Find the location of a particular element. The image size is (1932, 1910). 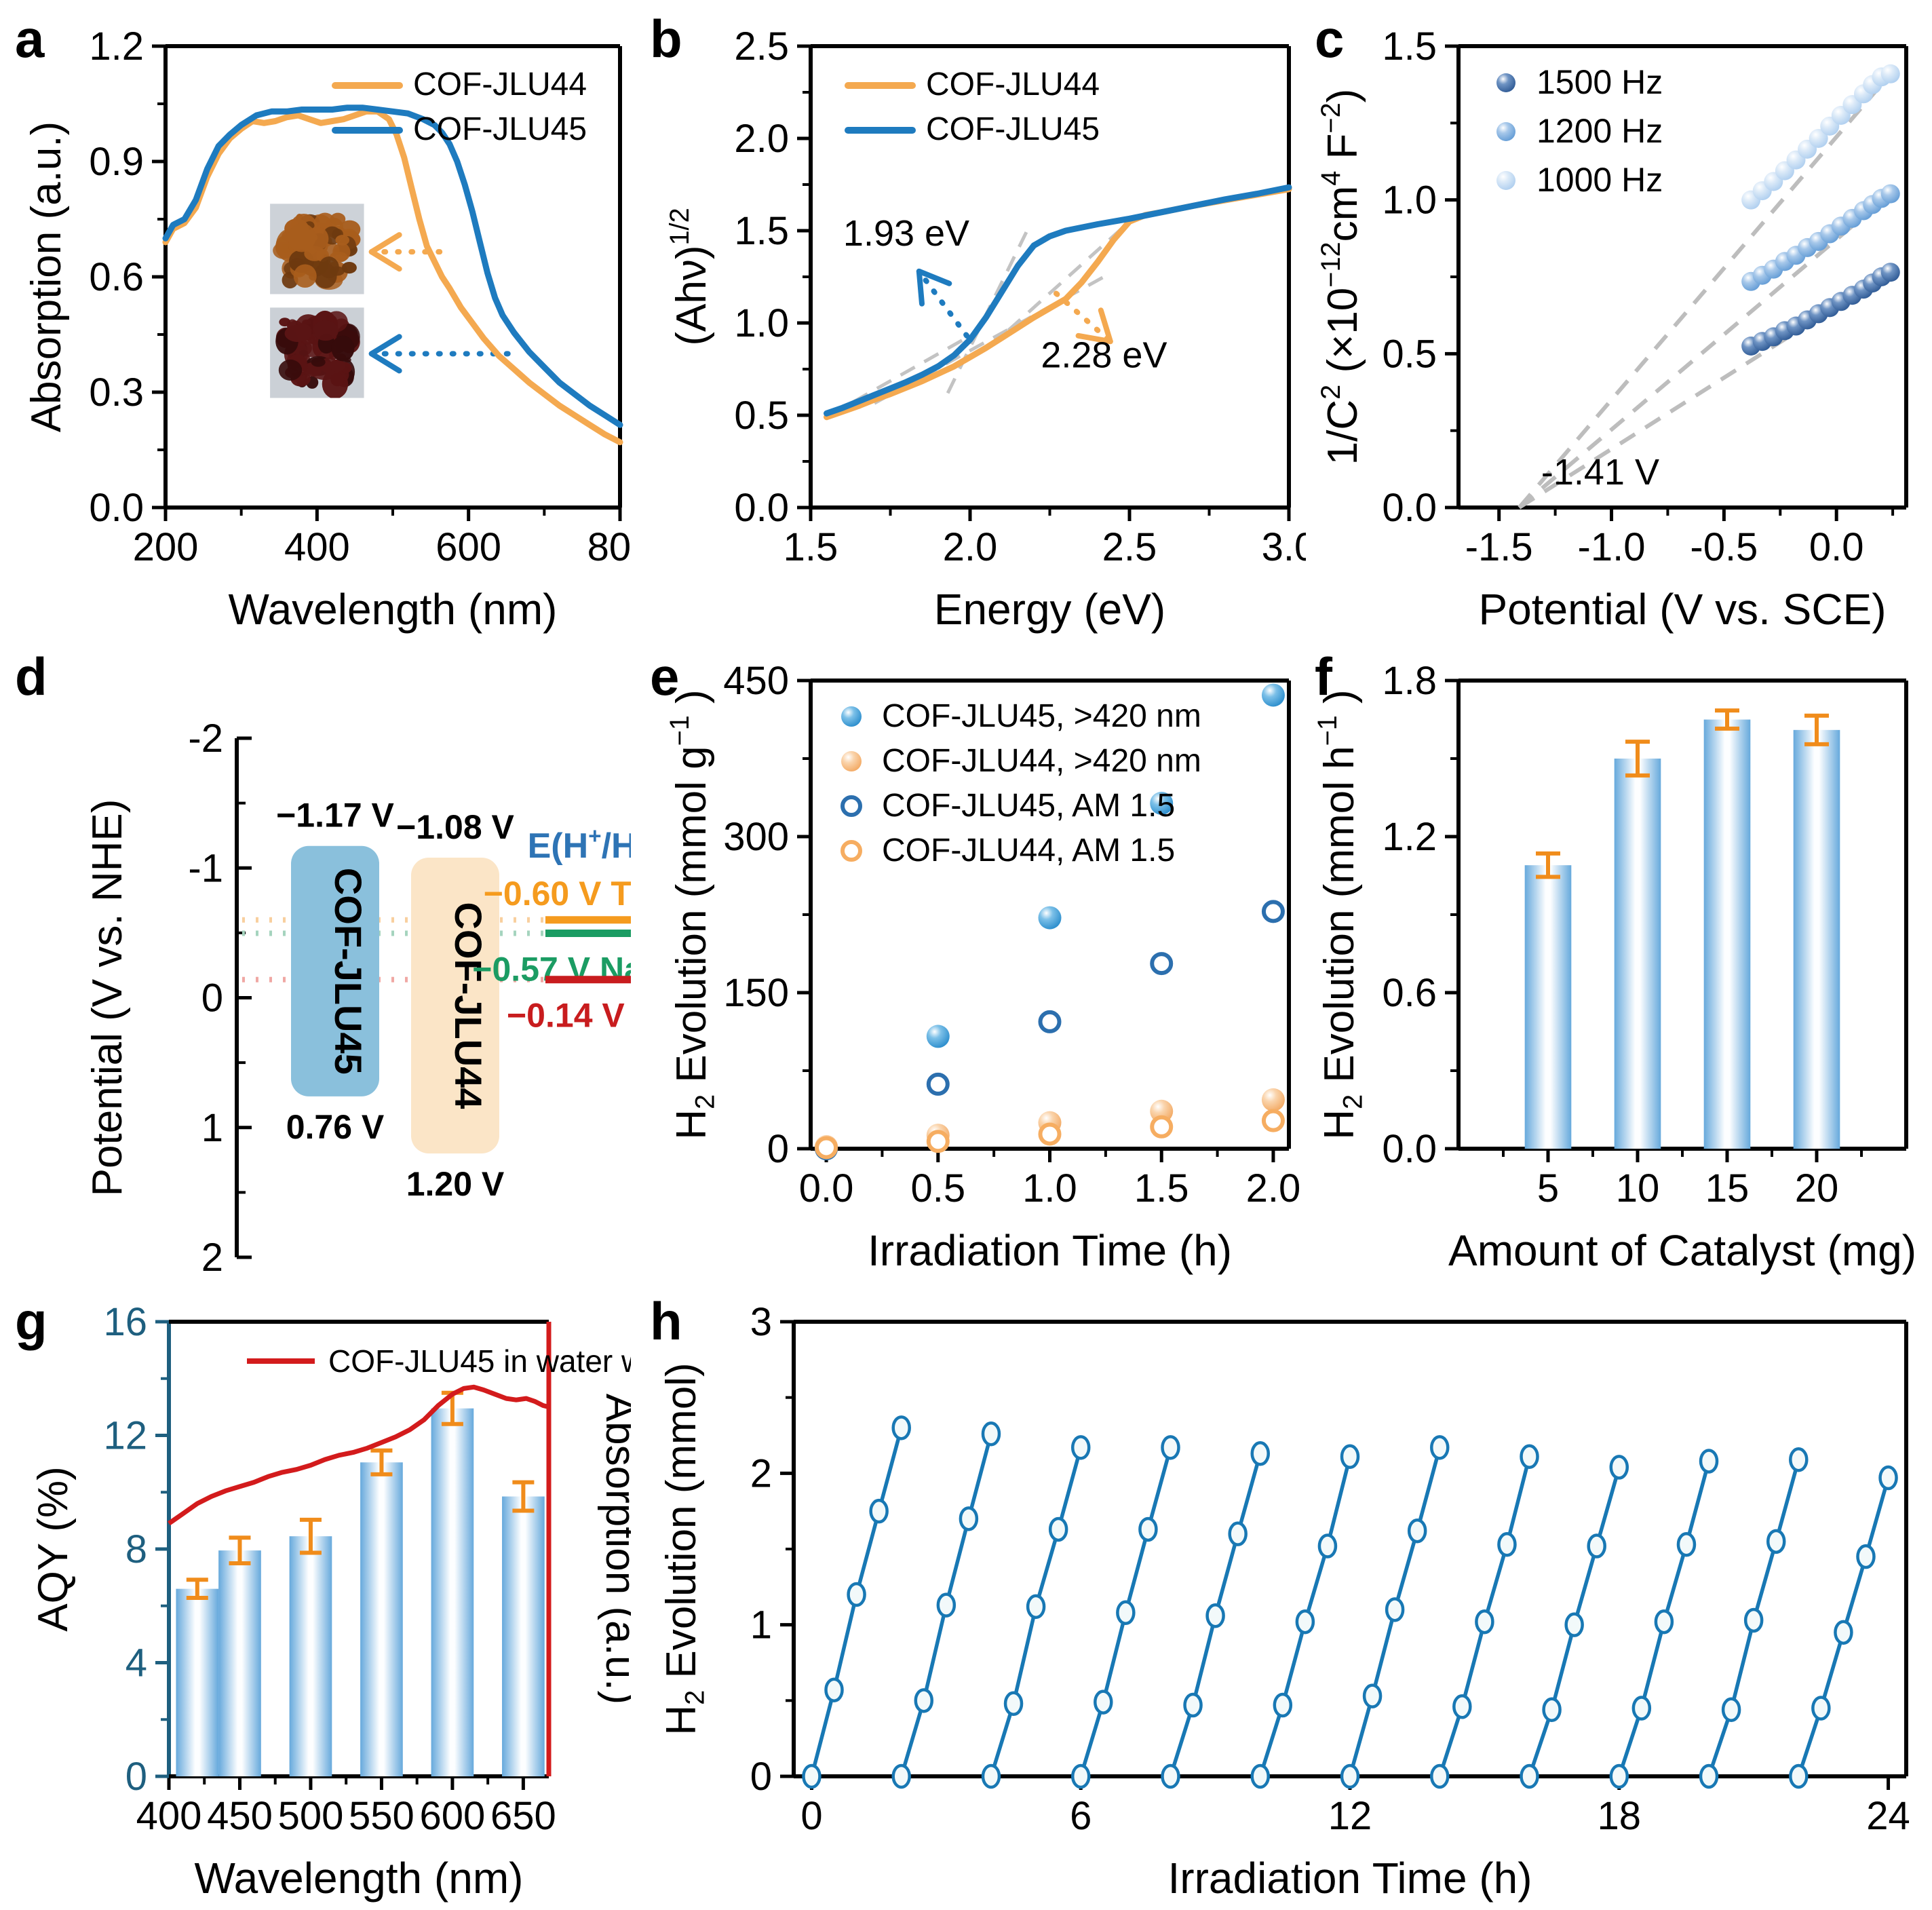

y-axis-title: (Ahν)1/2 is located at coordinates (690, 276).